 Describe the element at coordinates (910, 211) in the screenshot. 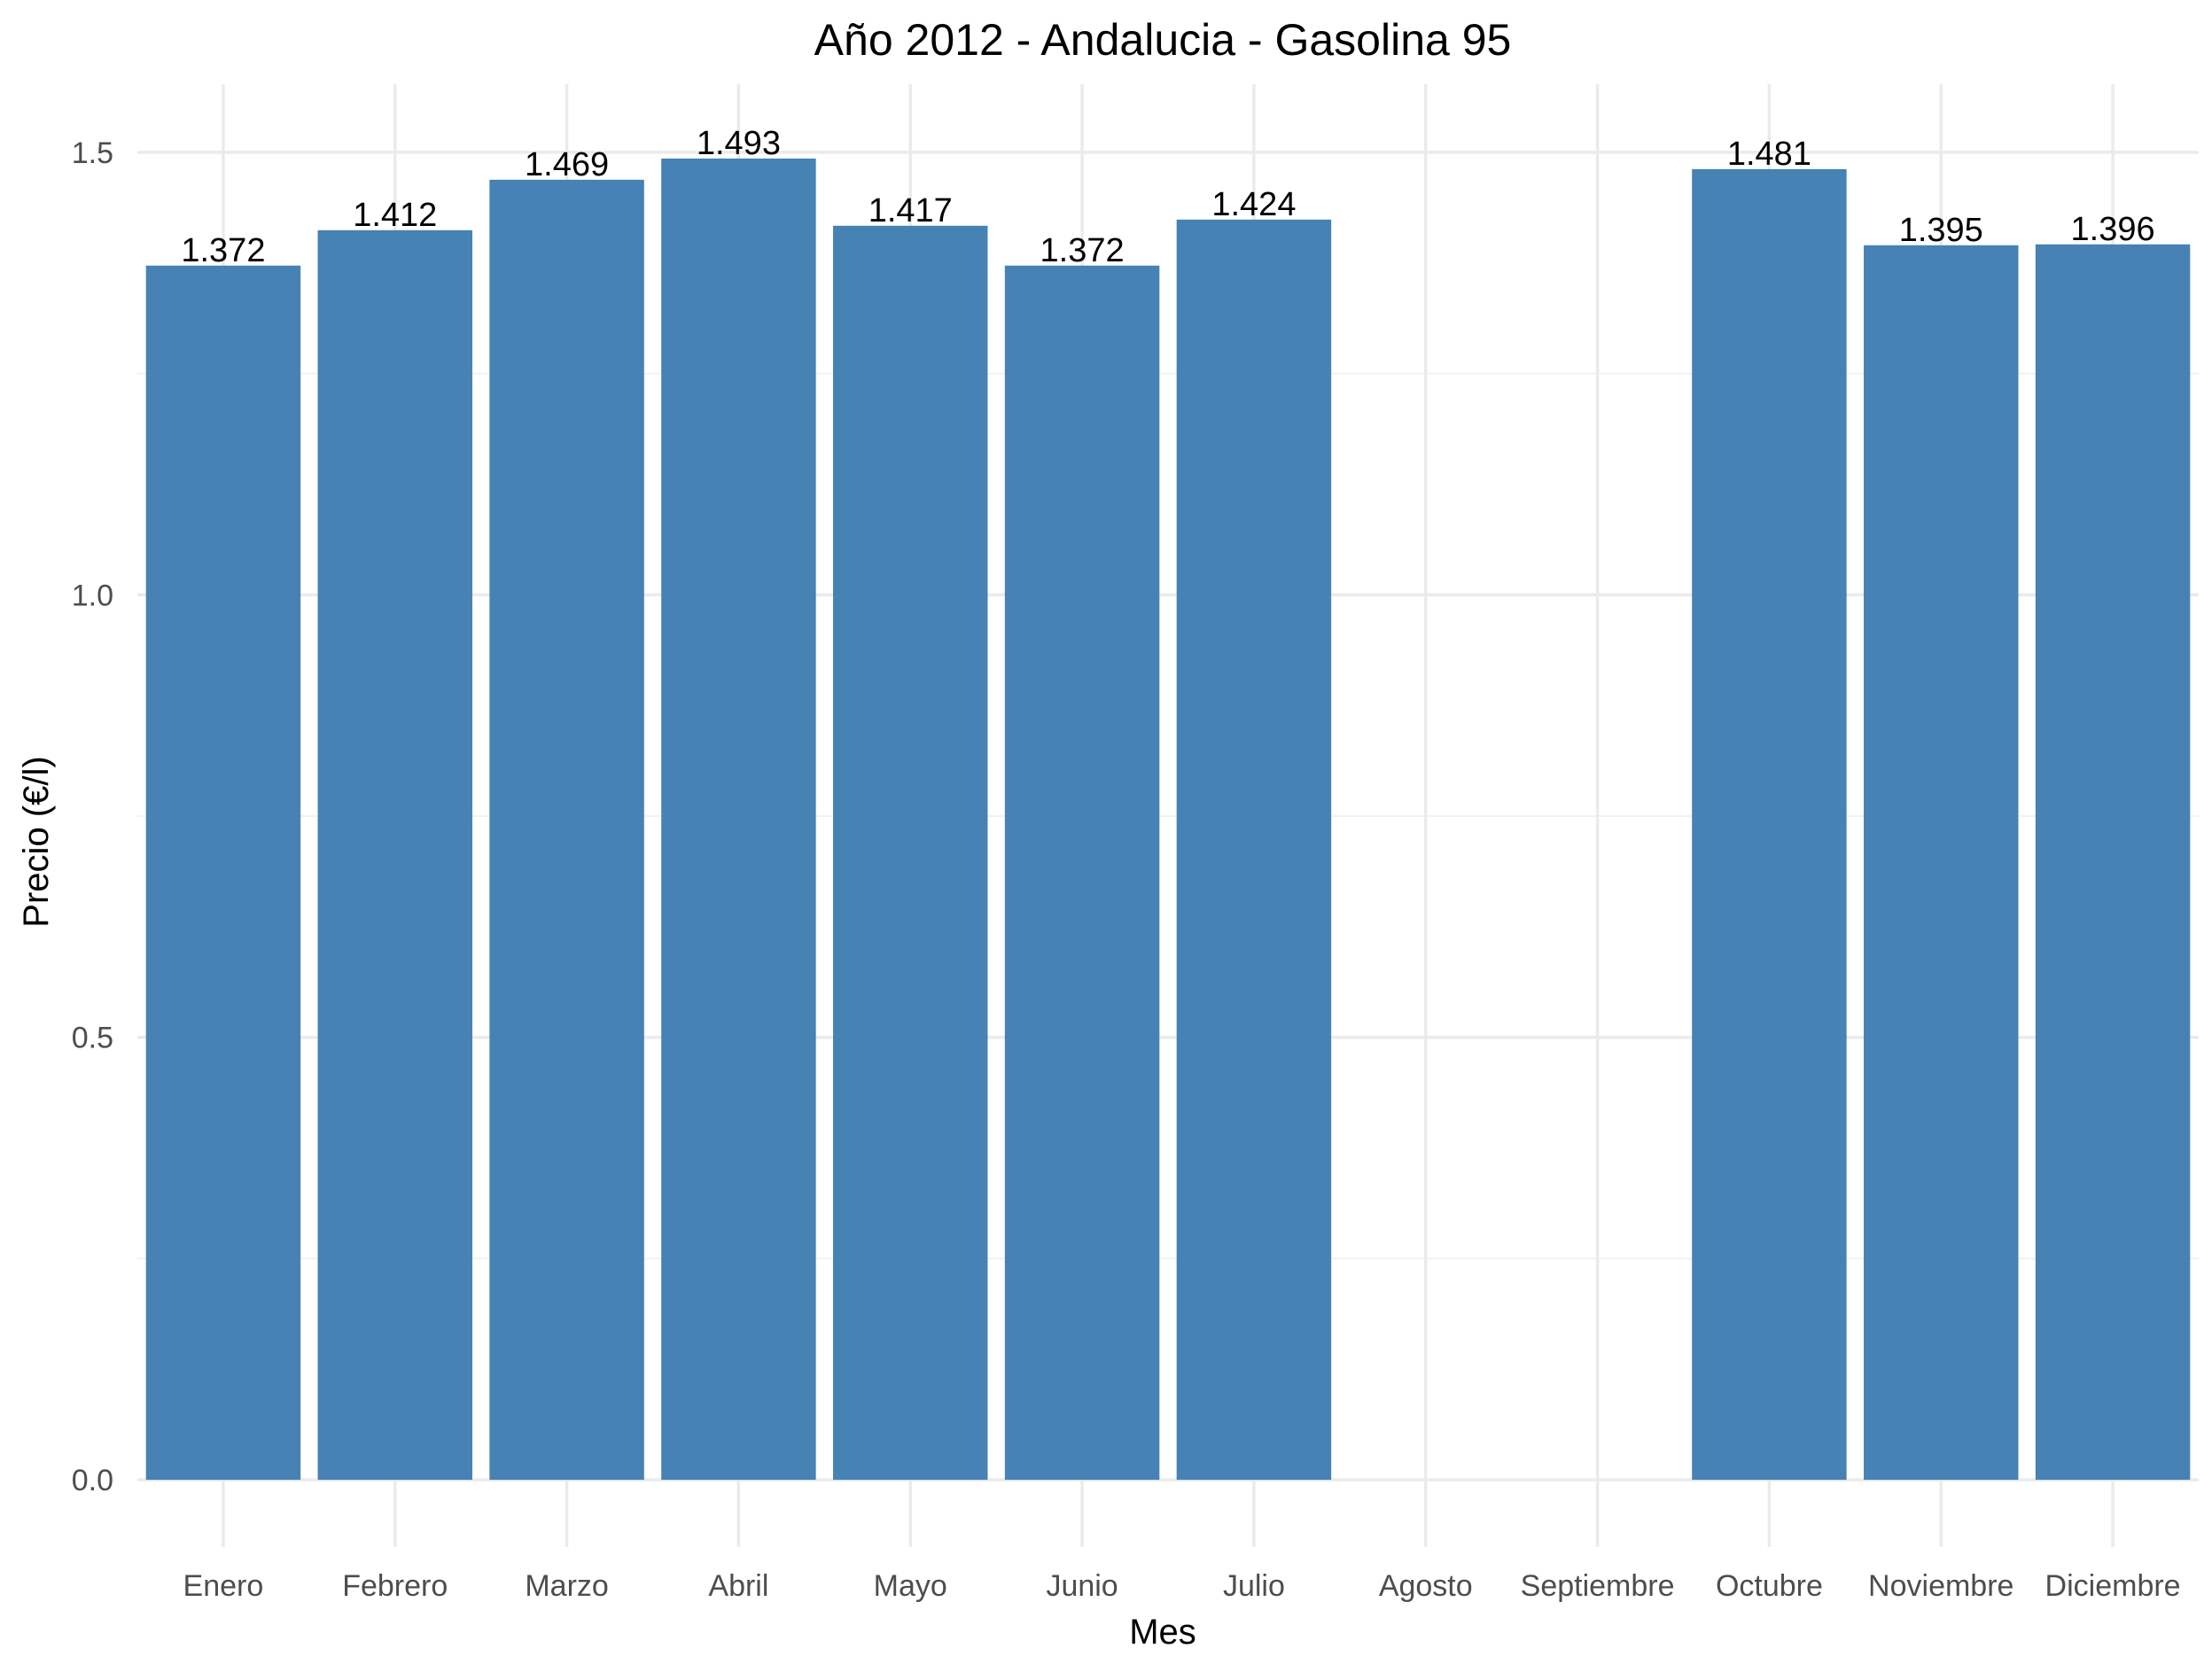

I see `bar-value-label: 1.417` at that location.